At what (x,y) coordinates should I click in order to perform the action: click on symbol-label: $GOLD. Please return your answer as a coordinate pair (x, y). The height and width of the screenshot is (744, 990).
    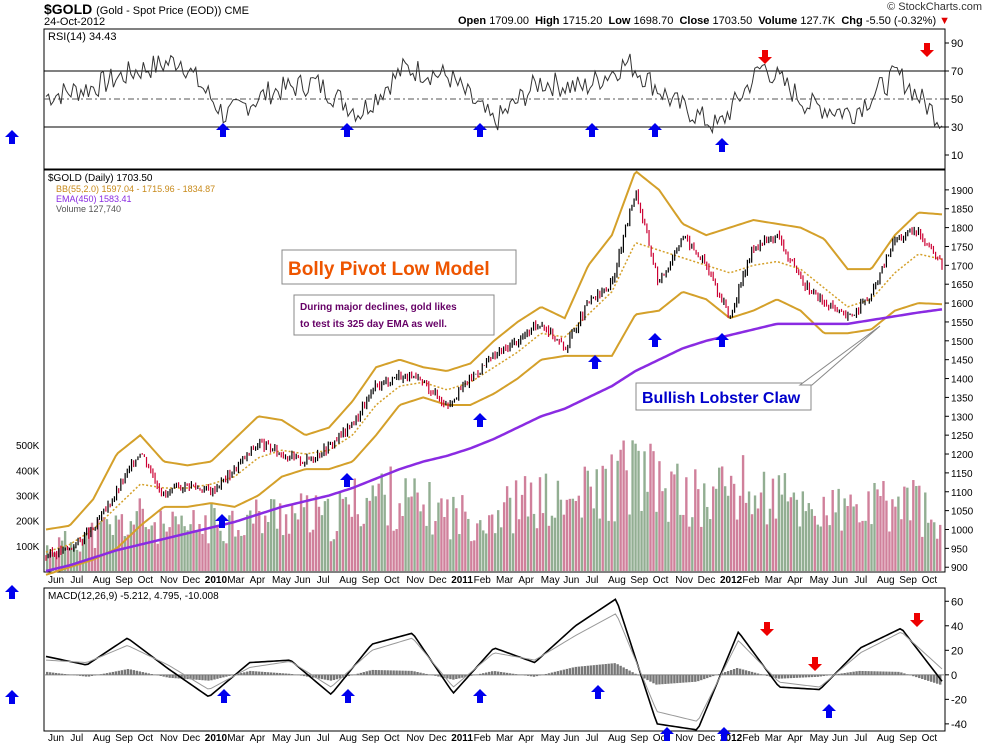
    Looking at the image, I should click on (68, 9).